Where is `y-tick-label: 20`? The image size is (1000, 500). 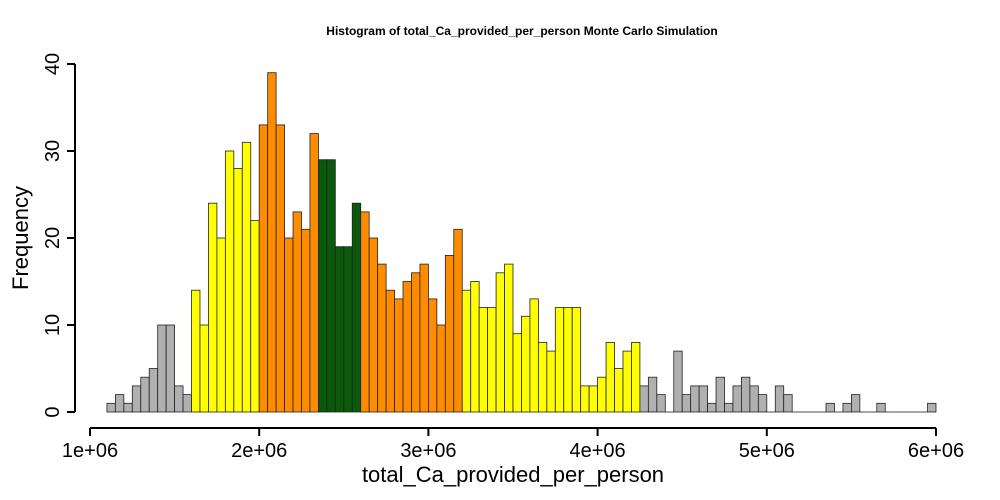
y-tick-label: 20 is located at coordinates (53, 238).